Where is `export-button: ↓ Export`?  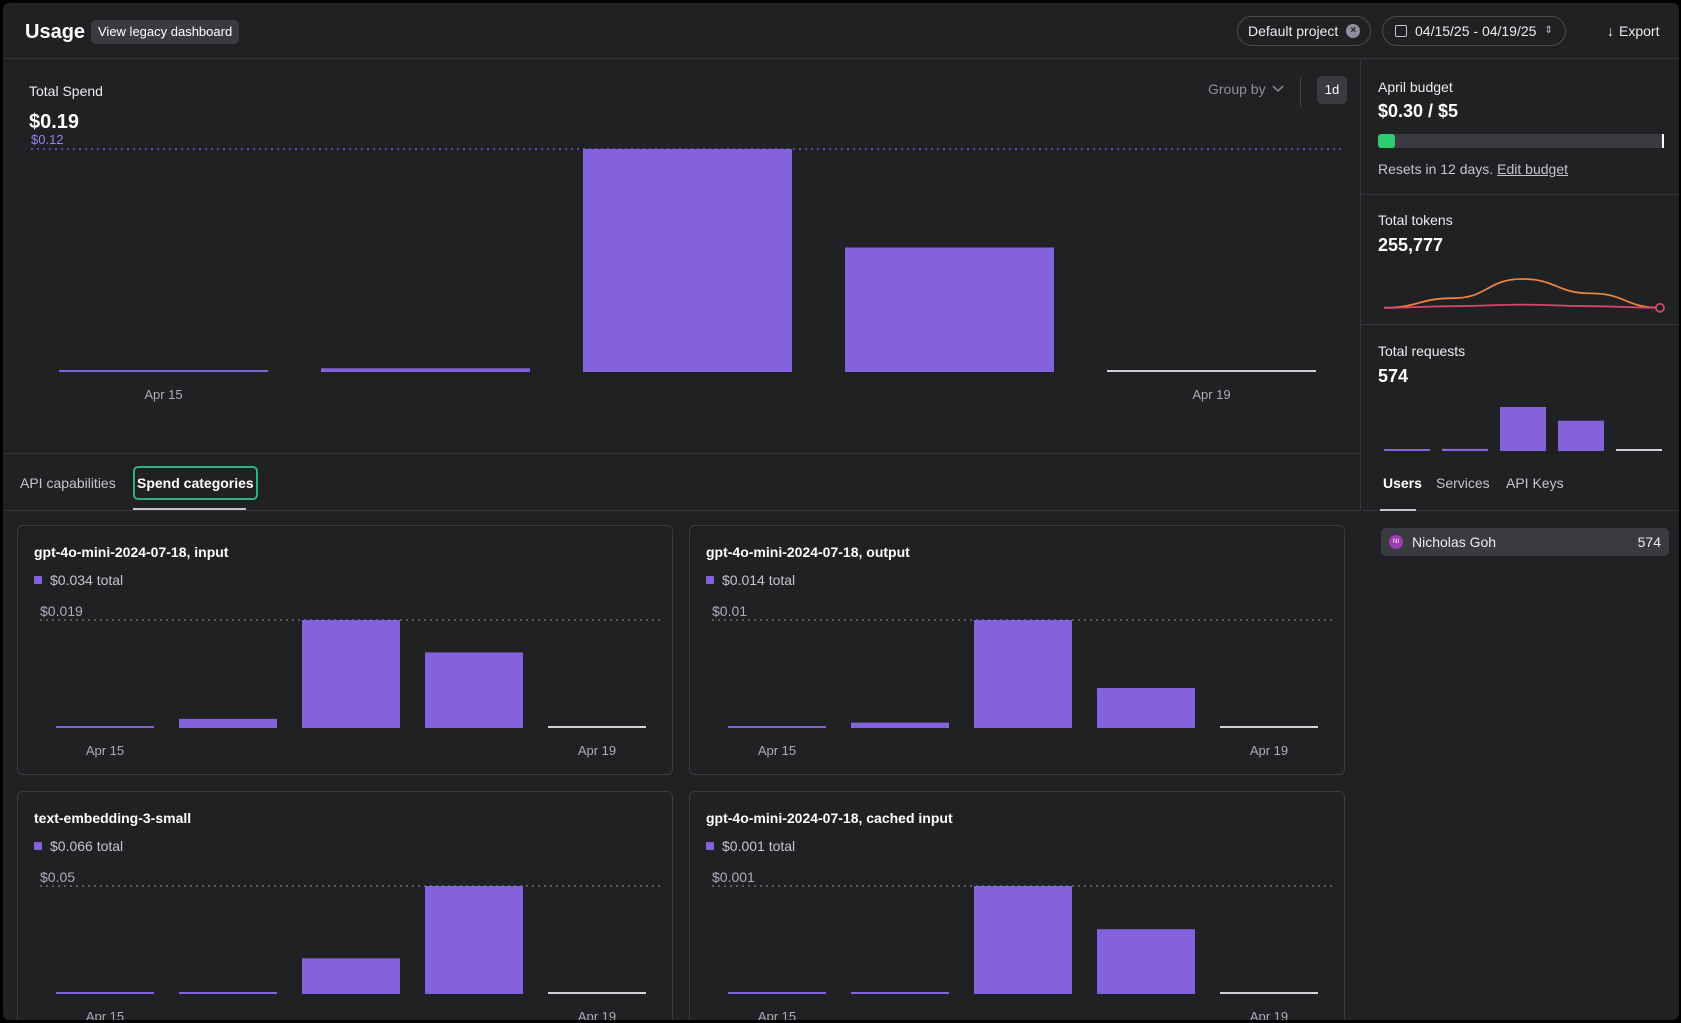
export-button: ↓ Export is located at coordinates (1633, 31).